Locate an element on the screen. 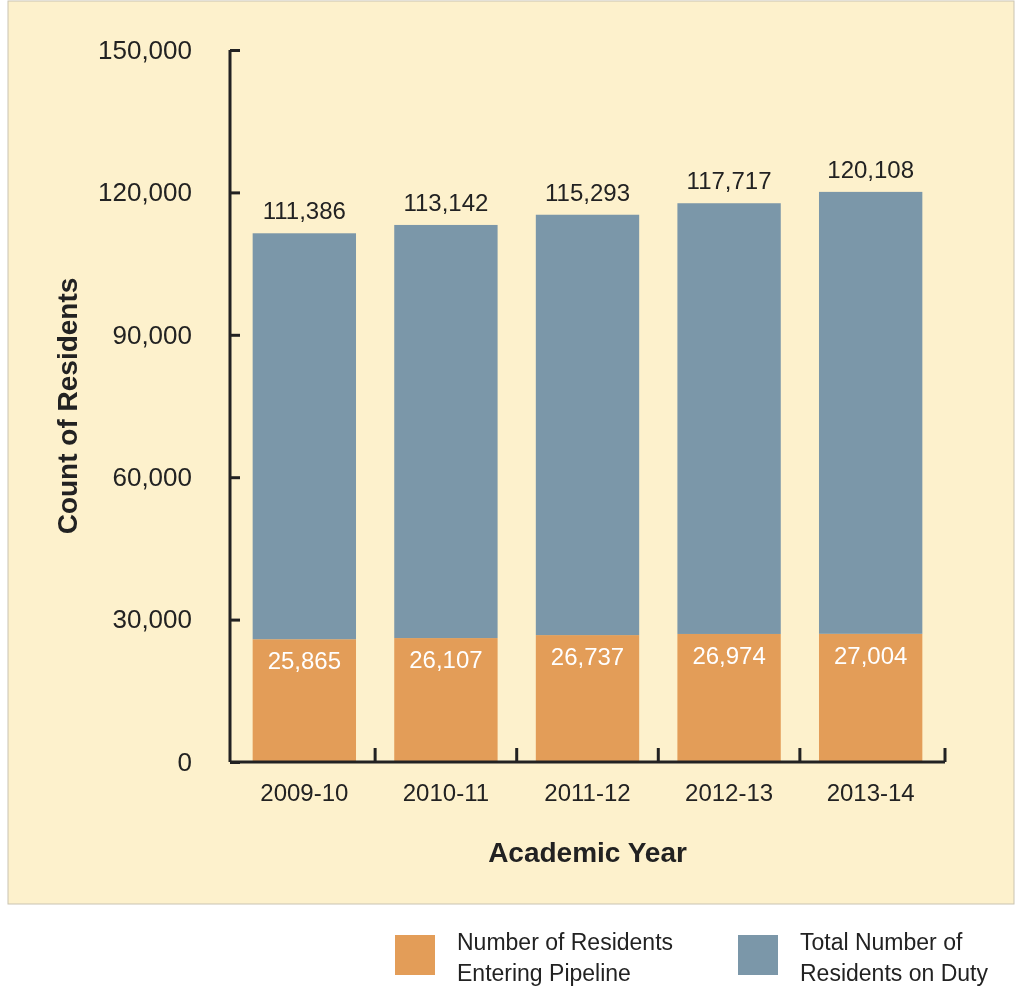 The image size is (1016, 989). y-tick-label: 30,000 is located at coordinates (152, 619).